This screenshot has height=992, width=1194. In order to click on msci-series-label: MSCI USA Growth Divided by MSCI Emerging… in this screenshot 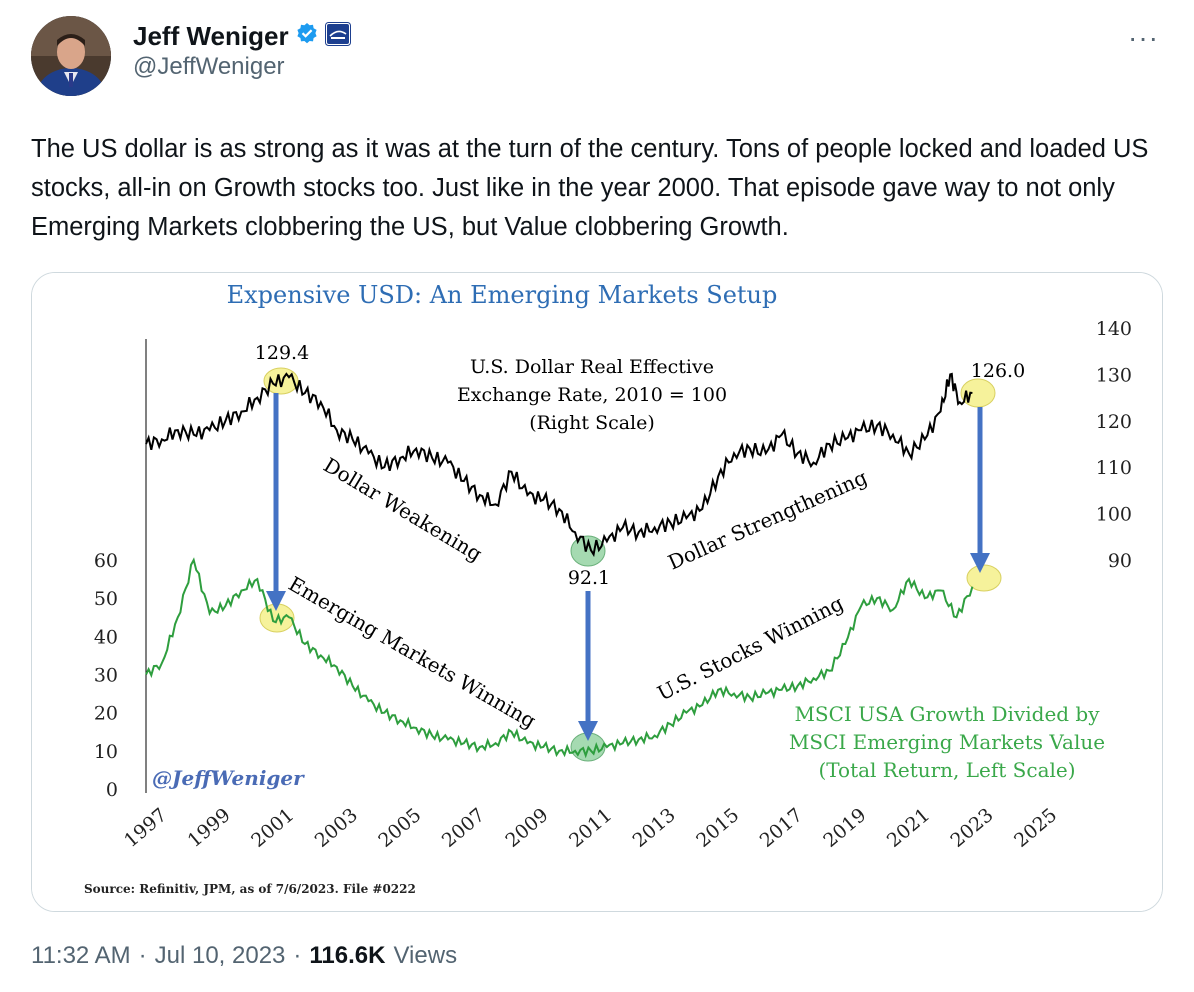, I will do `click(947, 742)`.